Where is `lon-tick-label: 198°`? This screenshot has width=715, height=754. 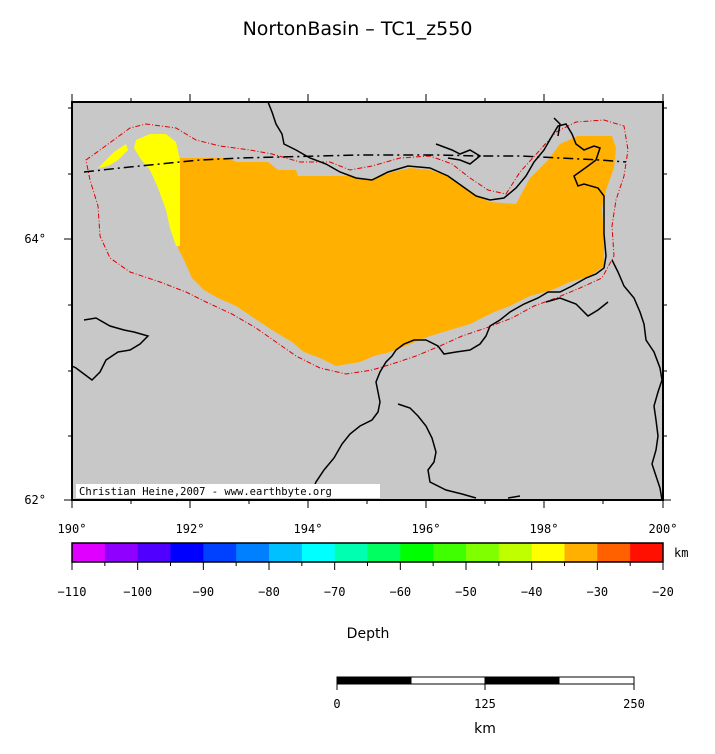
lon-tick-label: 198° is located at coordinates (544, 529).